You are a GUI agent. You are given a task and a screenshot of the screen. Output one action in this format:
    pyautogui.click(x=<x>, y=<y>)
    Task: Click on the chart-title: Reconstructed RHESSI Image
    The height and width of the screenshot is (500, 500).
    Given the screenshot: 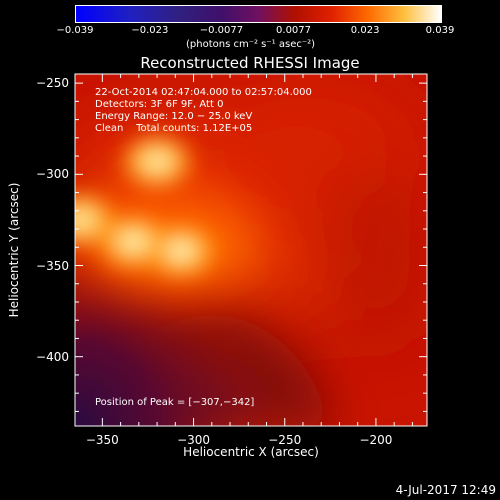 What is the action you would take?
    pyautogui.click(x=250, y=63)
    